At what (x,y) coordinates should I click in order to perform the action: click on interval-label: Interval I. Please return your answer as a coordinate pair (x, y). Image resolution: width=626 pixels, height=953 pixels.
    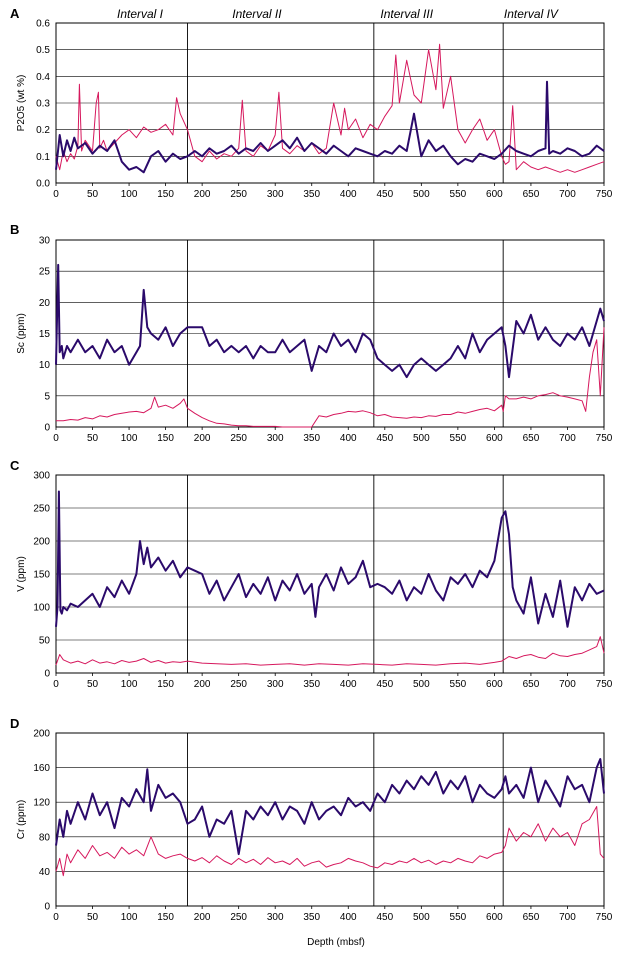
    Looking at the image, I should click on (140, 14).